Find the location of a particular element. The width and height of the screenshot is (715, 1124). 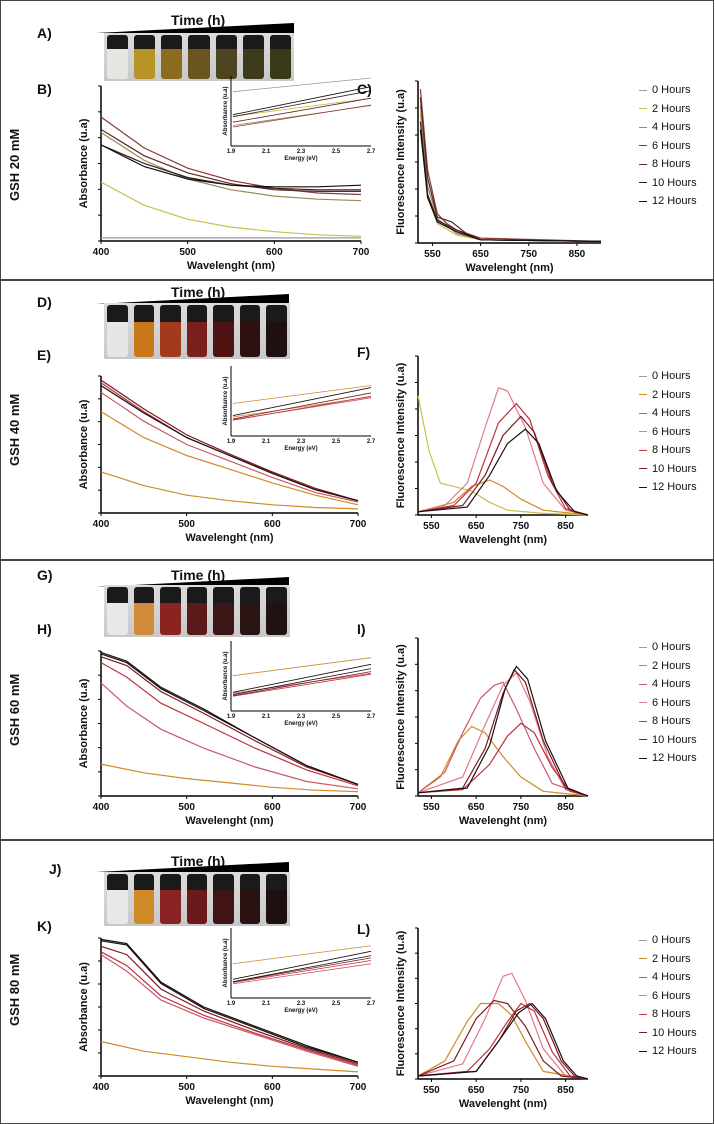

inset-y-label: Absorbance (u.a) is located at coordinates (226, 400).